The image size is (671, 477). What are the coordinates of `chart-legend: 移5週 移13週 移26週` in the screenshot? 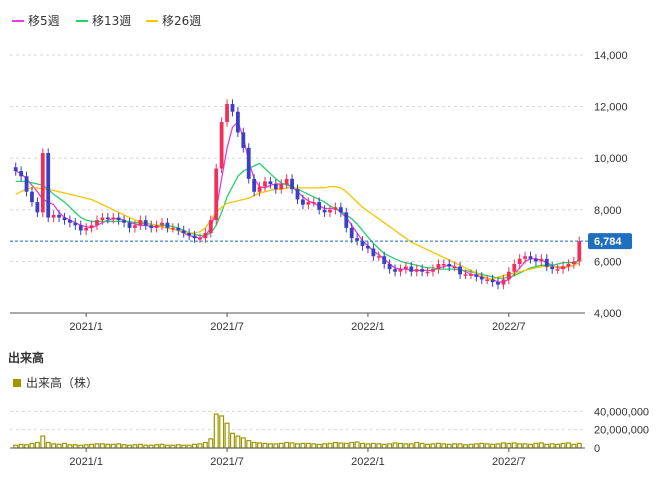 It's located at (106, 21).